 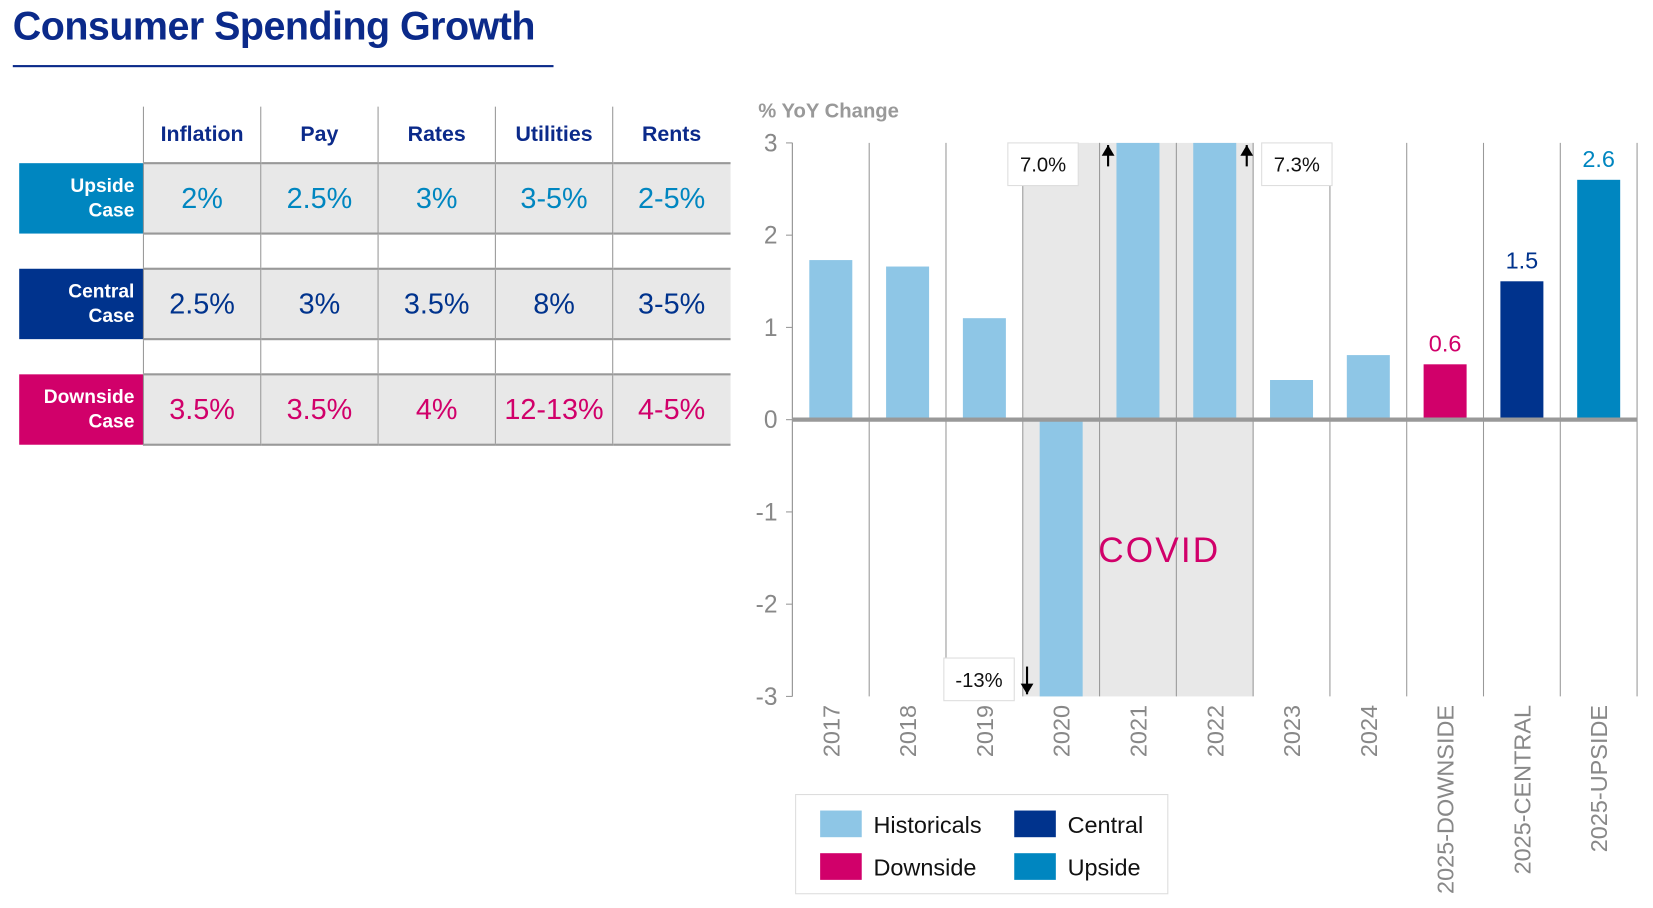 I want to click on x-tick-label: 2019, so click(x=985, y=731).